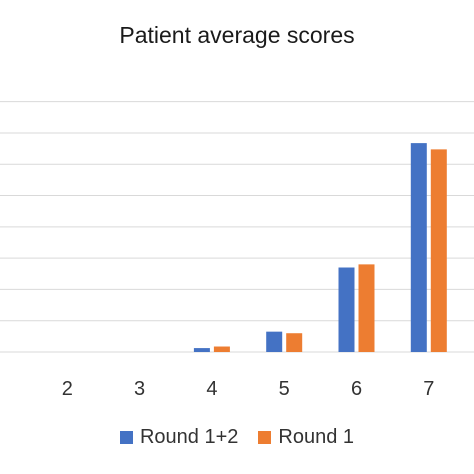  I want to click on x-tick-label: 4, so click(211, 389).